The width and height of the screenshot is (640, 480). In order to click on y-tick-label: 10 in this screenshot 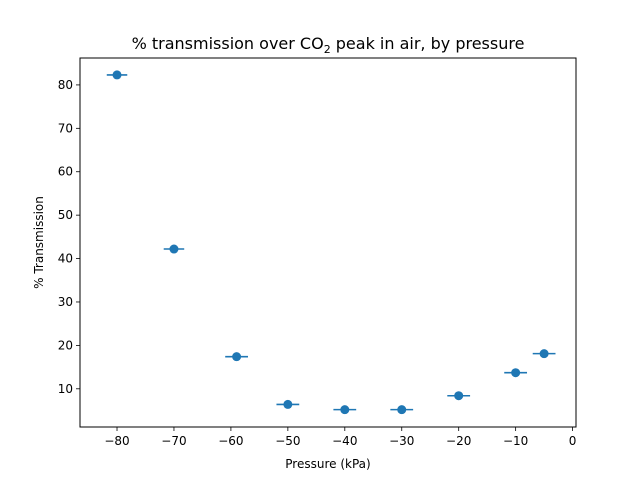, I will do `click(65, 389)`.